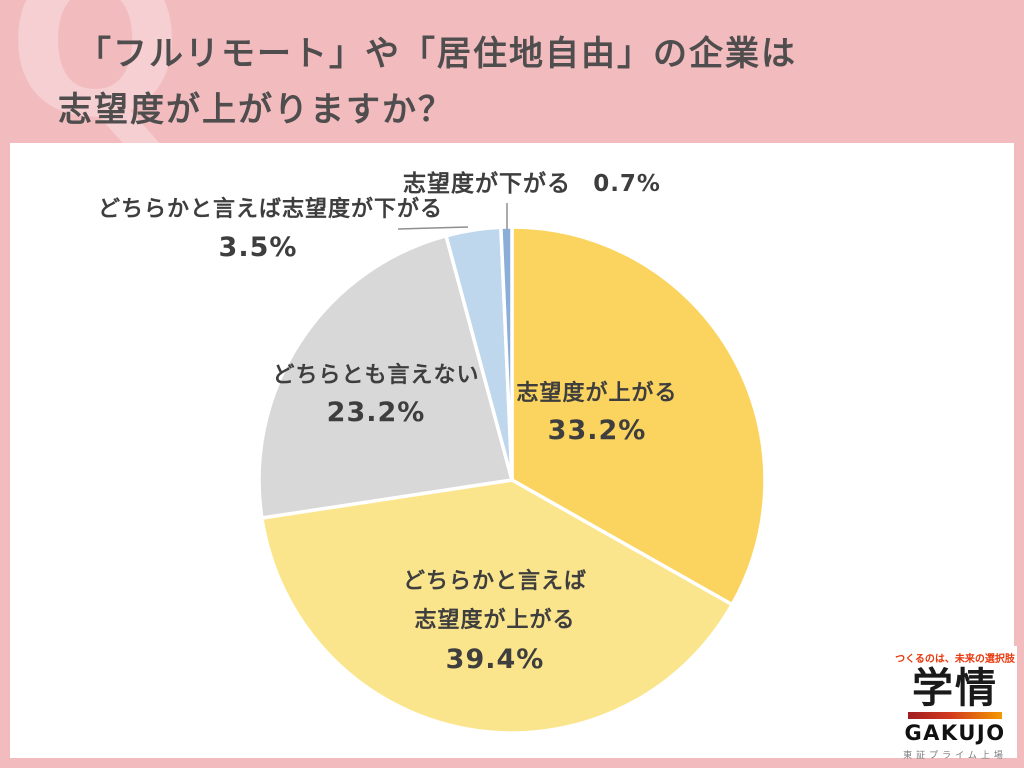 This screenshot has width=1024, height=768. I want to click on leader-line-somewhat-down, so click(433, 228).